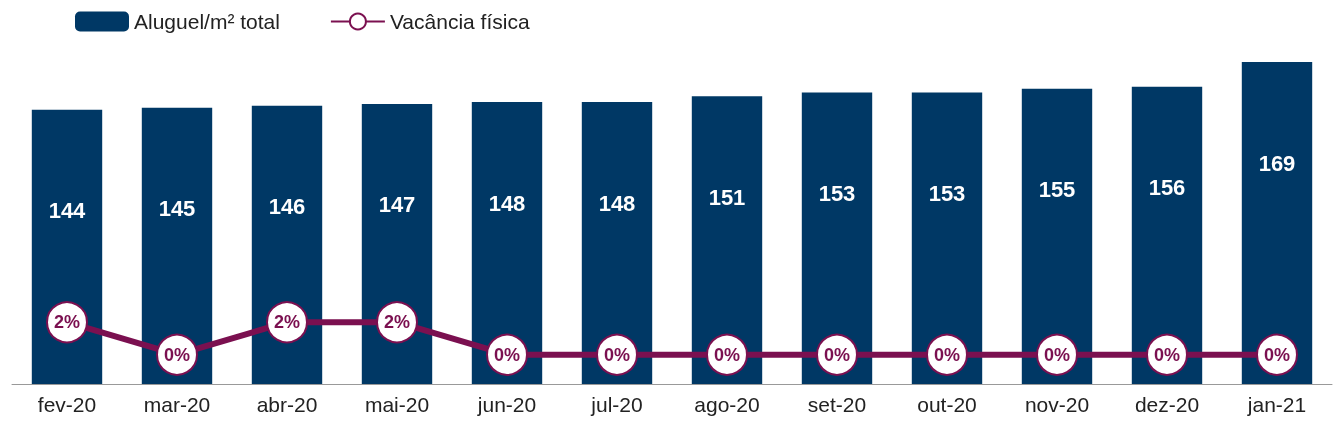  I want to click on x-tick-label: jan-21, so click(1276, 404).